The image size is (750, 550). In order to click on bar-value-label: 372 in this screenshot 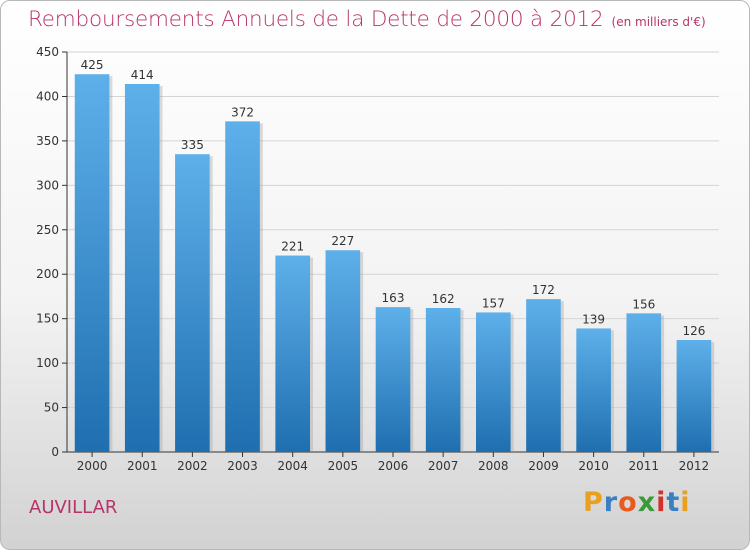, I will do `click(242, 112)`.